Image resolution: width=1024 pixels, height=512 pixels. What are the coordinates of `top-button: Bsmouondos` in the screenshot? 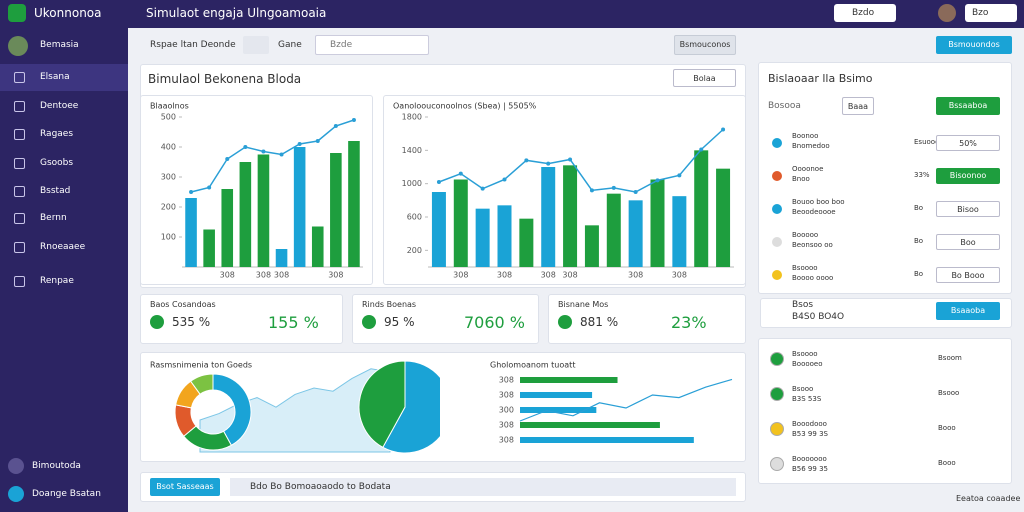 It's located at (974, 45).